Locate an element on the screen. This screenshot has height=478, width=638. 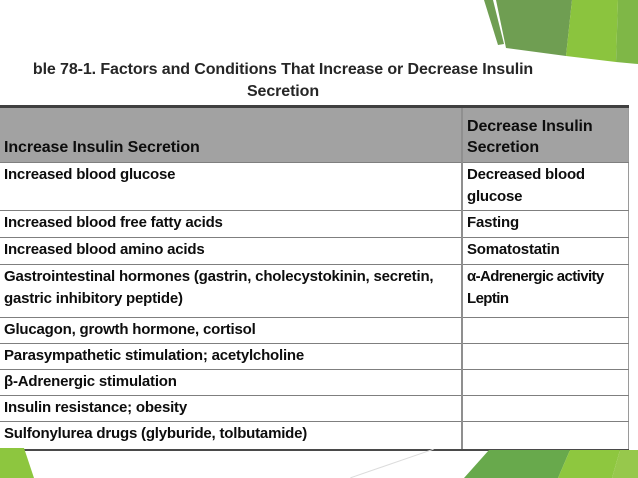
table-row: β-Adrenergic stimulation is located at coordinates (314, 382).